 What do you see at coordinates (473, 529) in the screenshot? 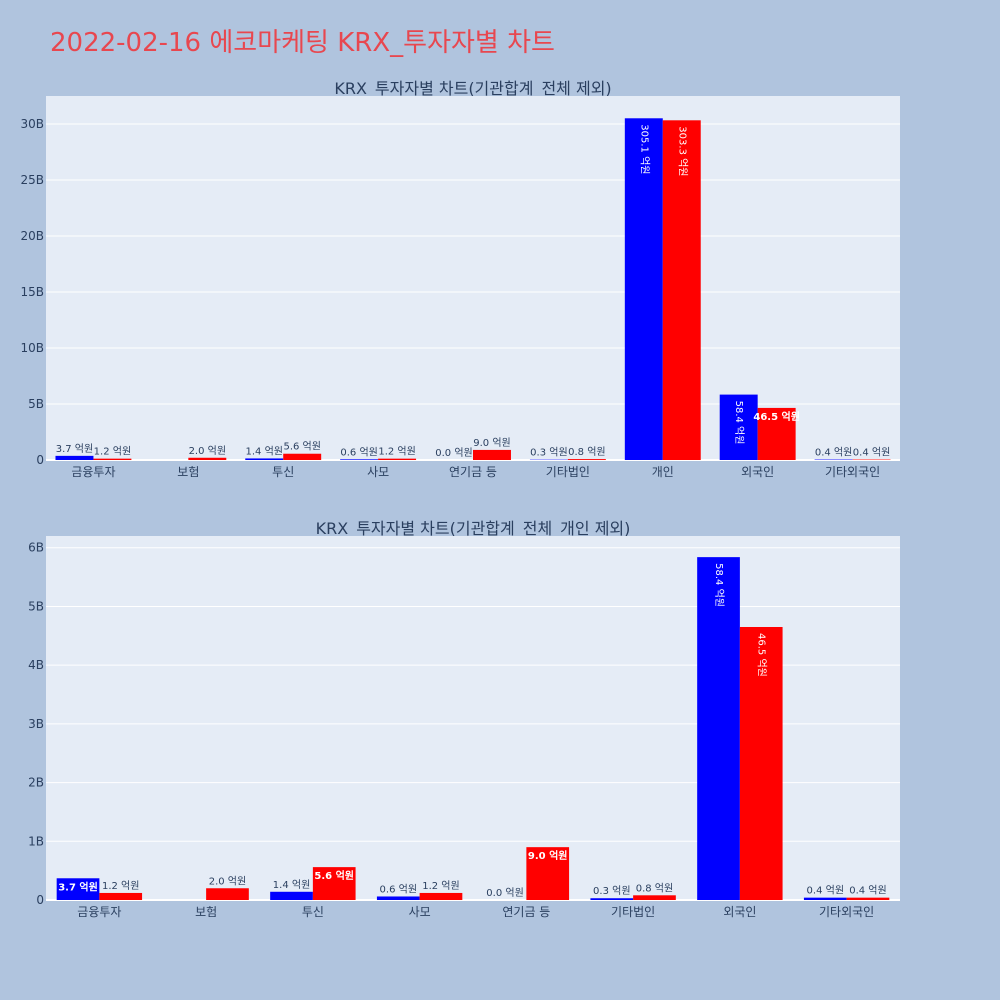
I see `chart-title: KRX_투자자별 차트(기관합계_전체_개인 제외)` at bounding box center [473, 529].